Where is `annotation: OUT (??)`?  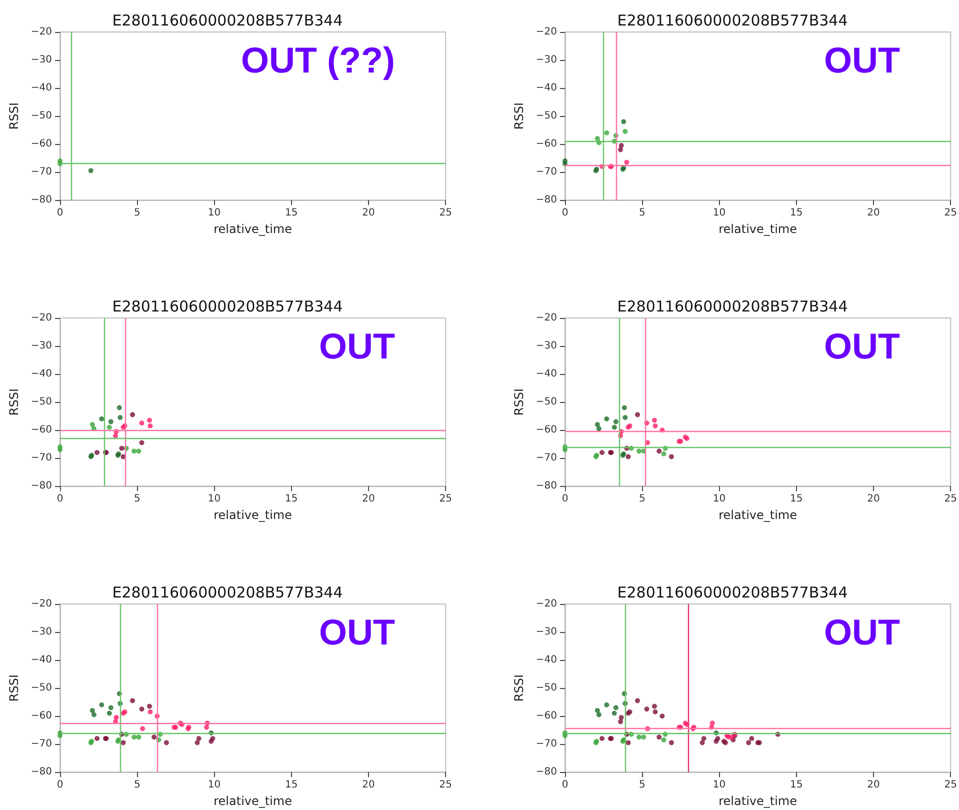 annotation: OUT (??) is located at coordinates (318, 60).